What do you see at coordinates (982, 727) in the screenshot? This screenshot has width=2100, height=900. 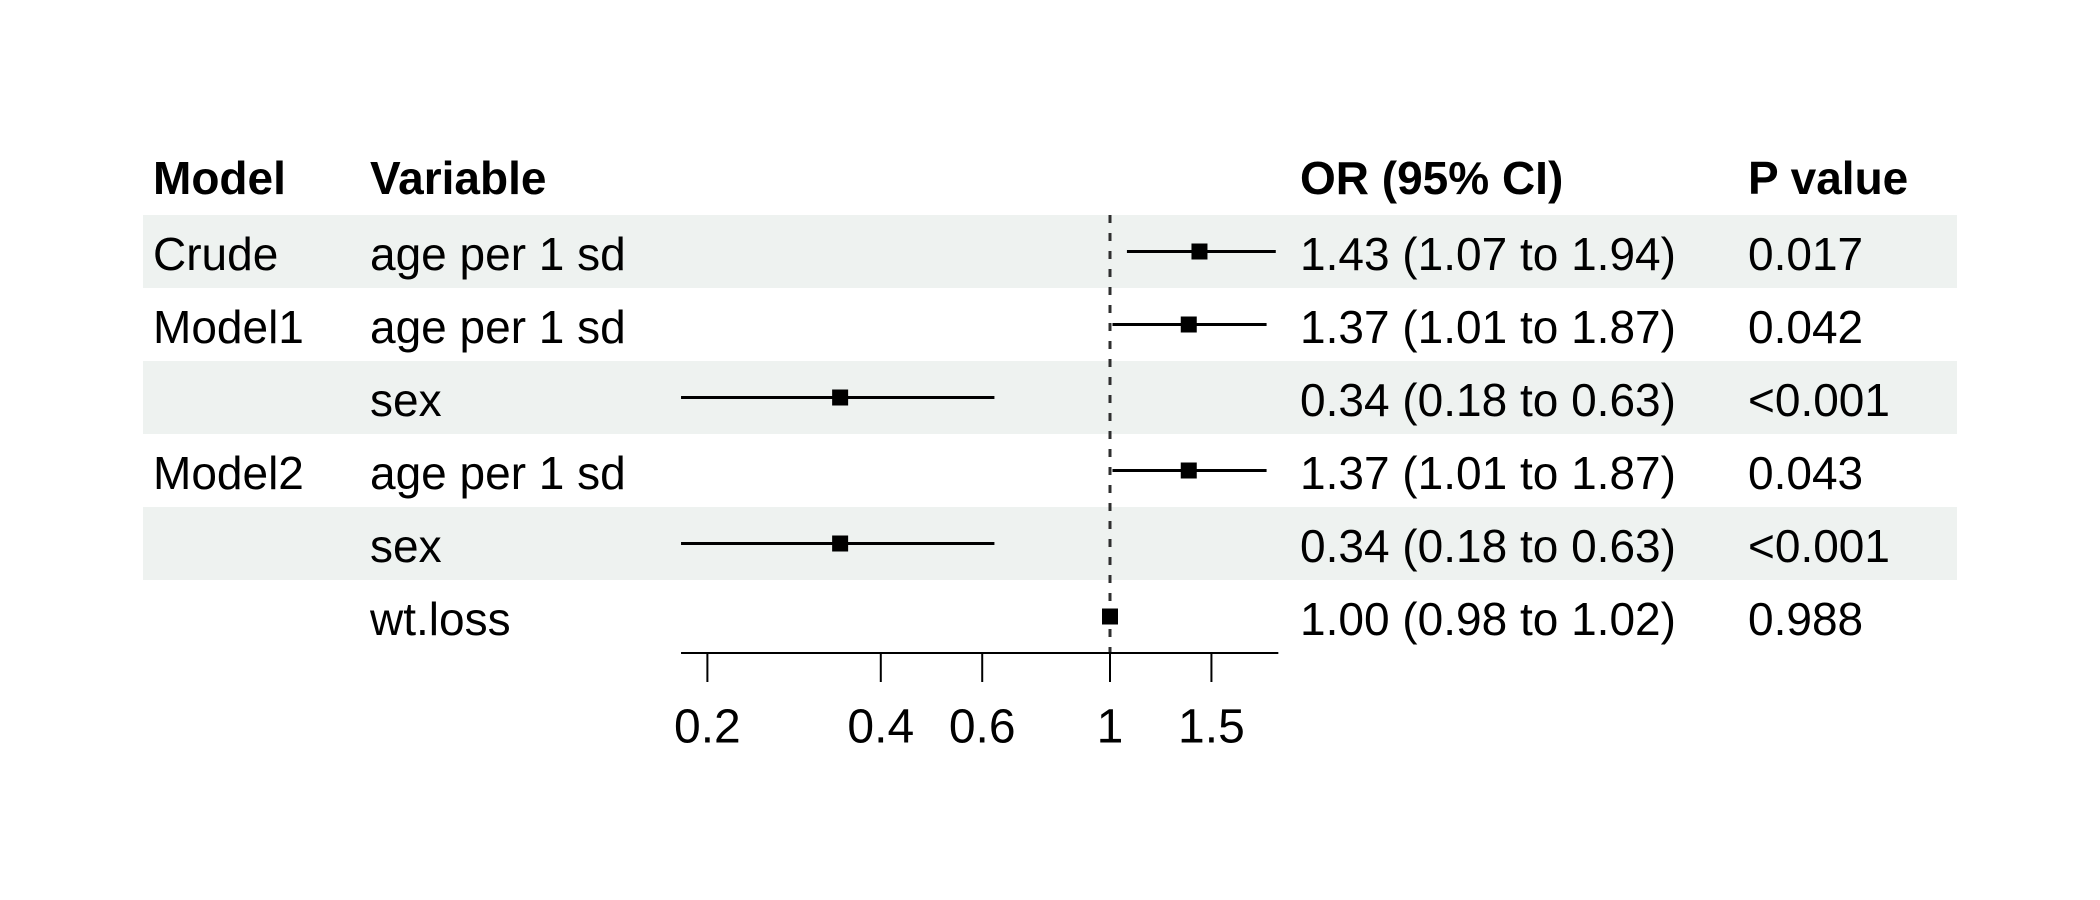 I see `x-axis-tick-label: 0.6` at bounding box center [982, 727].